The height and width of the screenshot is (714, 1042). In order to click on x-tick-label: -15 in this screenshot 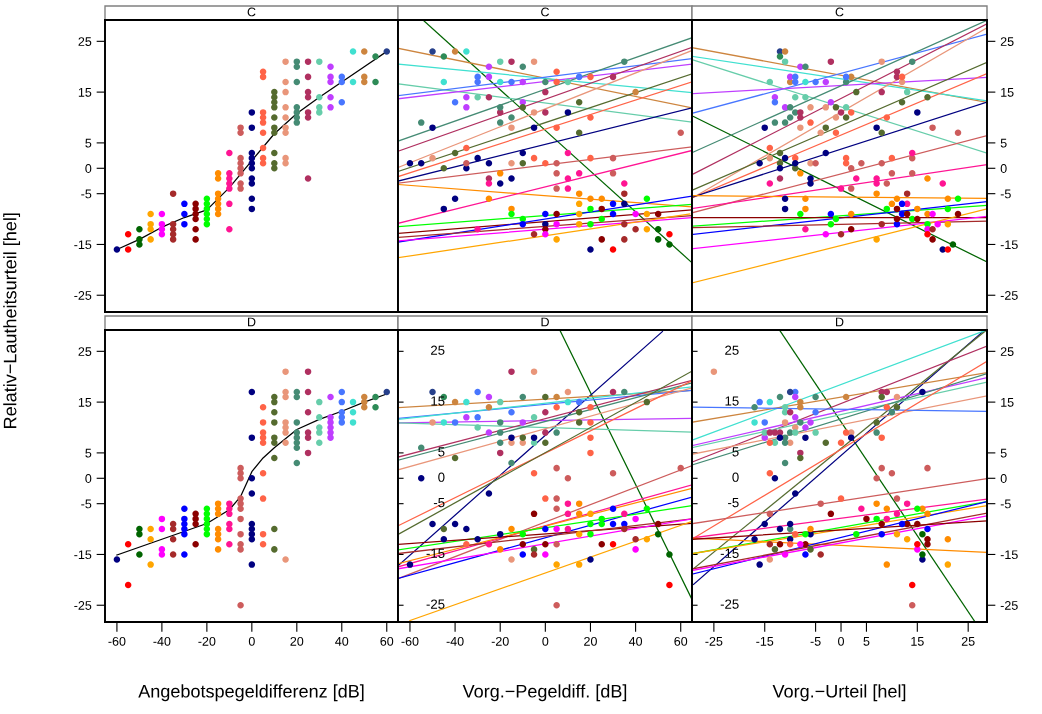, I will do `click(765, 641)`.